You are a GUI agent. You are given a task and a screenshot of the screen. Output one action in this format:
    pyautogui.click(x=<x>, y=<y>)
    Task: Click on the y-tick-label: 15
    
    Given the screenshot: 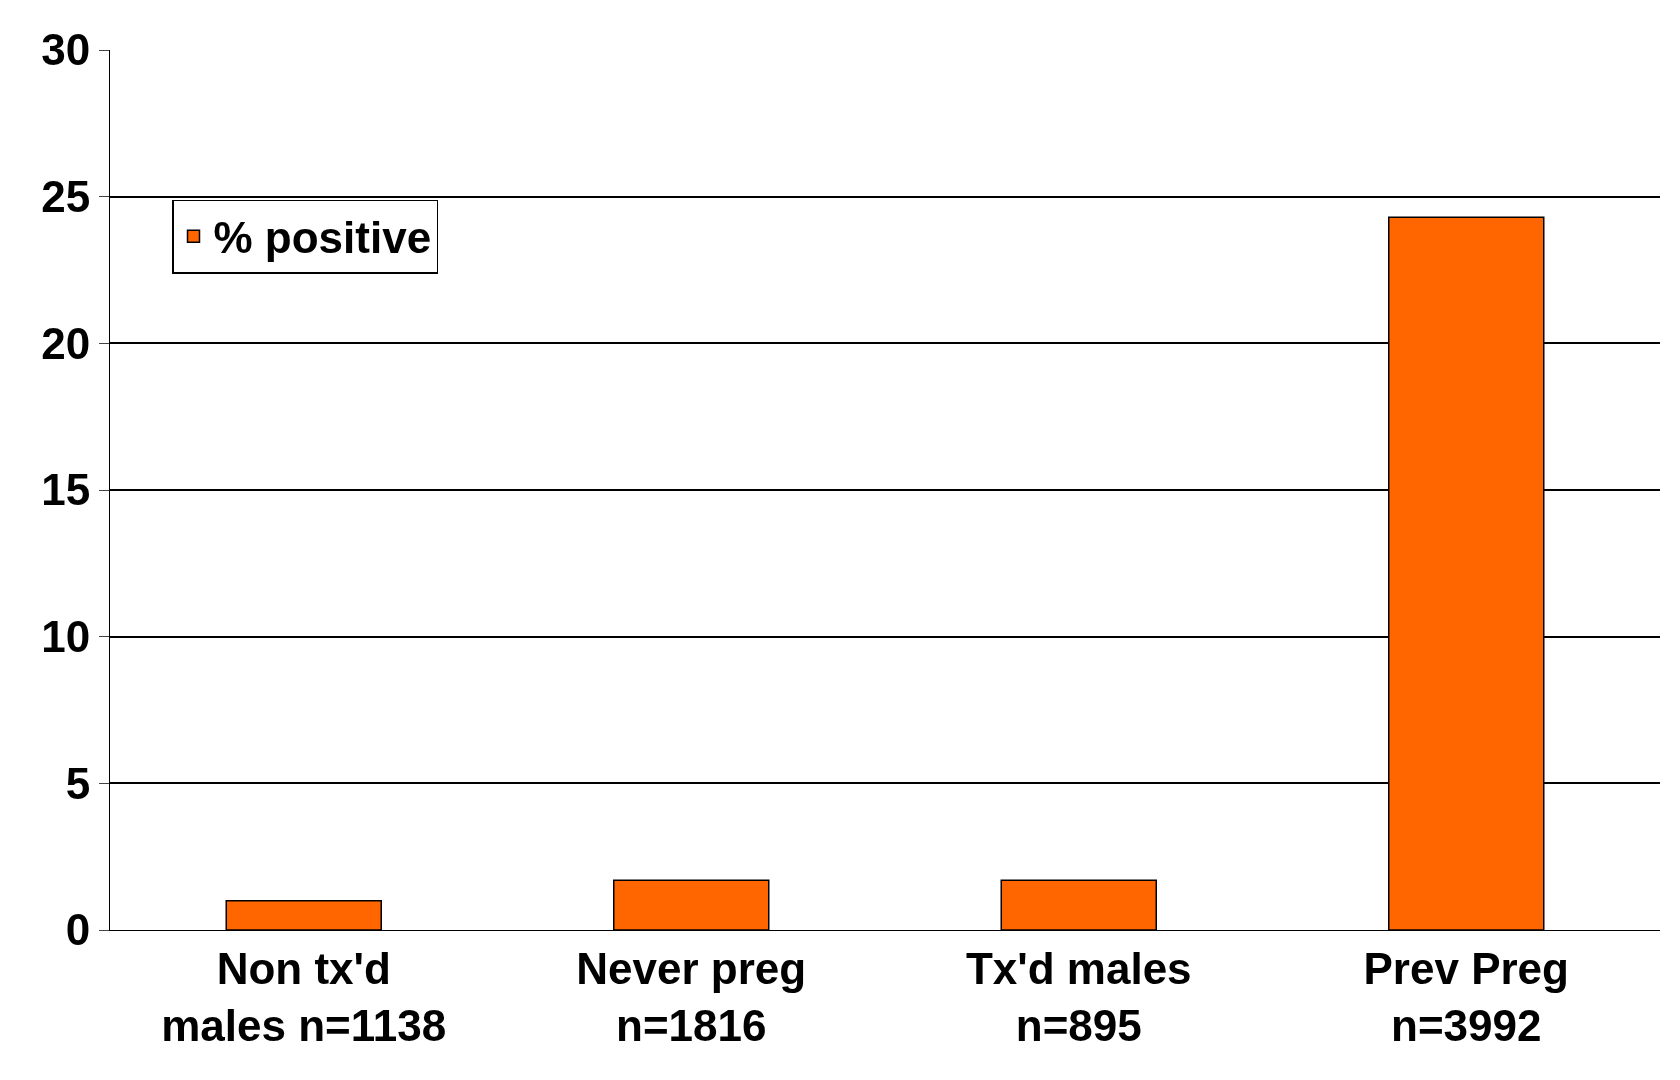 What is the action you would take?
    pyautogui.click(x=66, y=490)
    